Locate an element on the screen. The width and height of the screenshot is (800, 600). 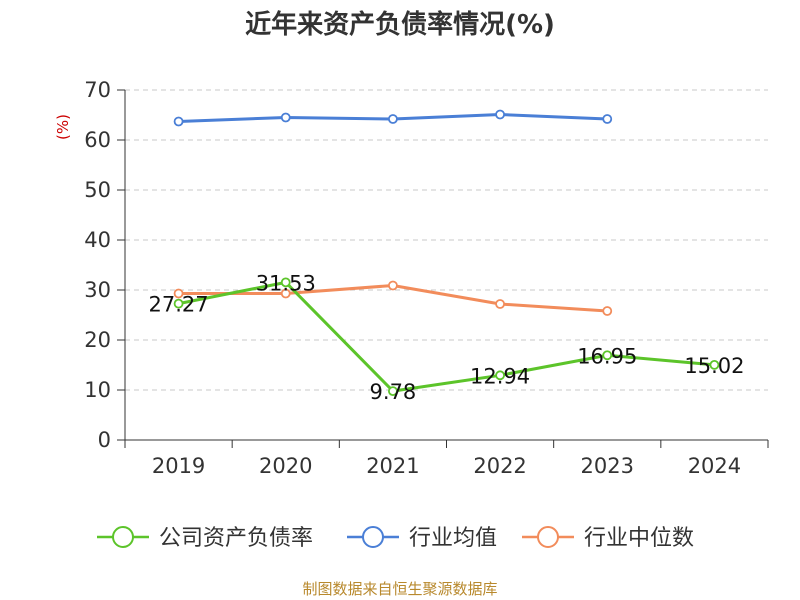
legend-item: 行业均值 is located at coordinates (422, 538).